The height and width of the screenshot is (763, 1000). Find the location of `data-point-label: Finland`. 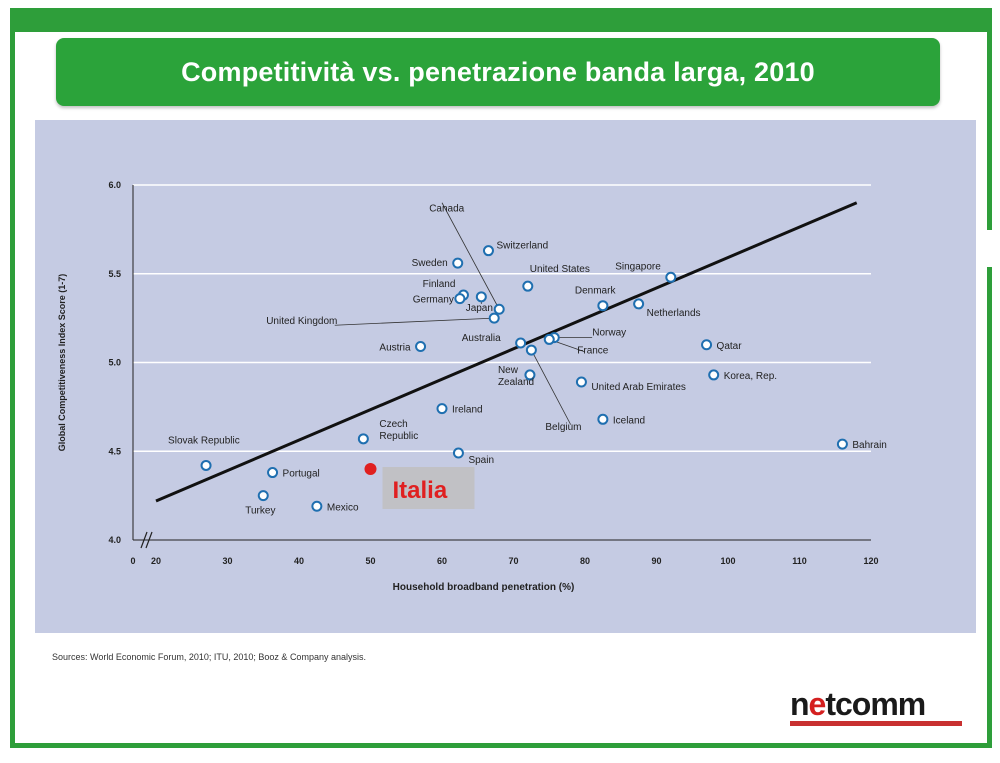

data-point-label: Finland is located at coordinates (439, 284).